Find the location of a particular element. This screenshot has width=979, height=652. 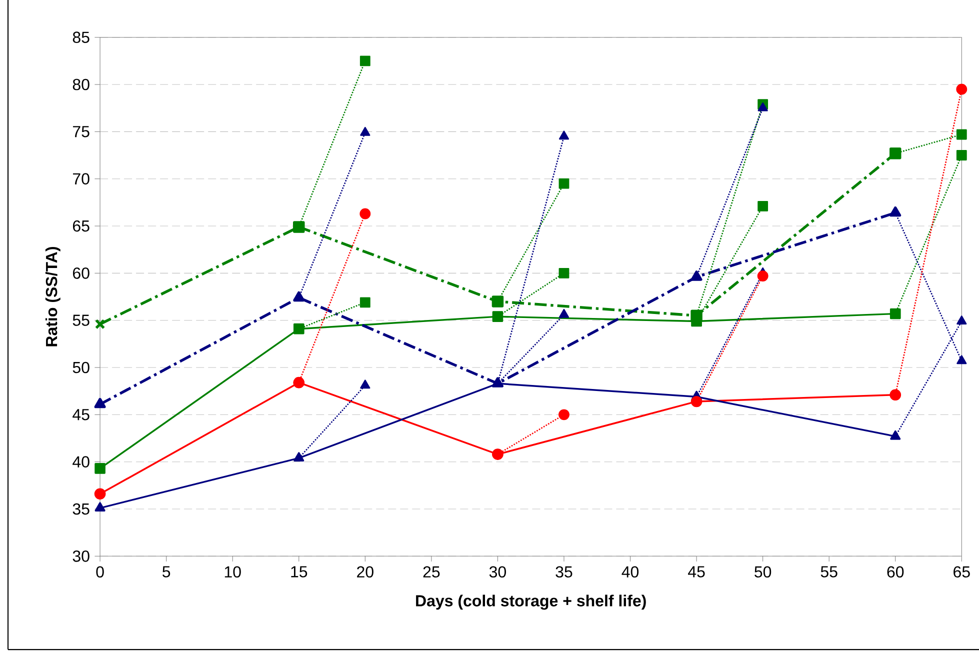

y-tick-label: 60 is located at coordinates (81, 273).